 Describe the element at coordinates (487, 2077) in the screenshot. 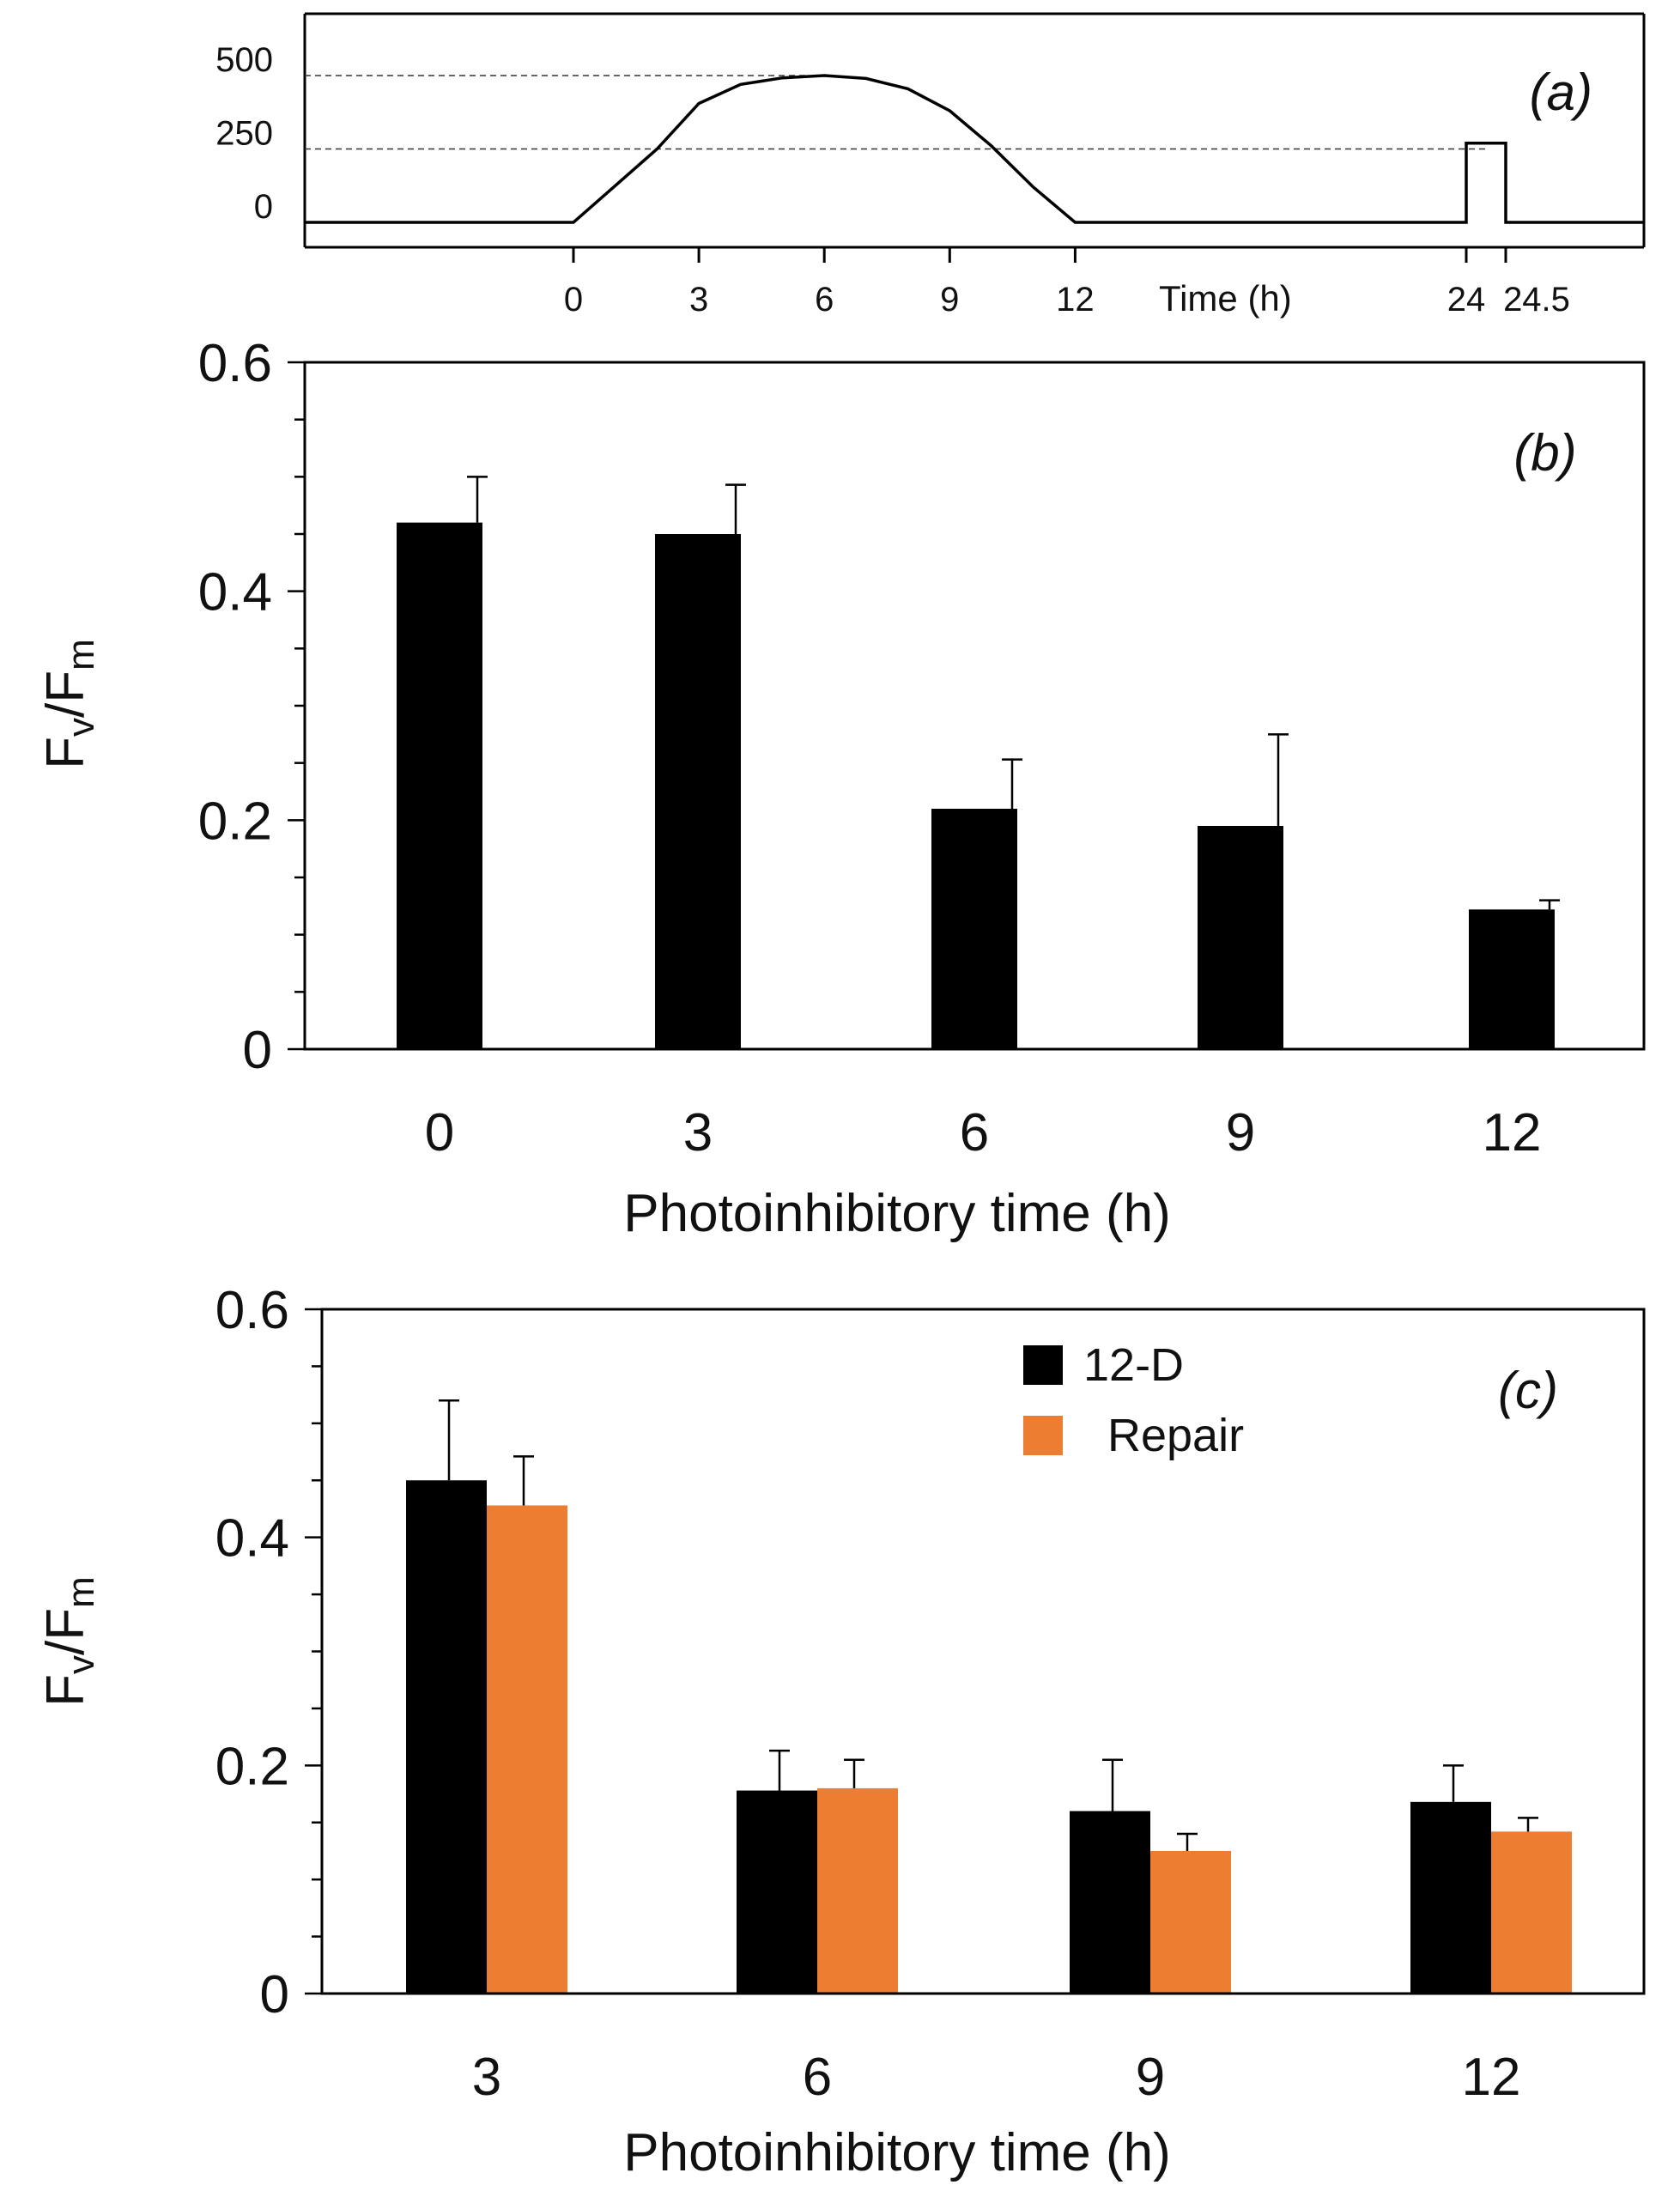

I see `panel-c-x-tick-label: 3` at that location.